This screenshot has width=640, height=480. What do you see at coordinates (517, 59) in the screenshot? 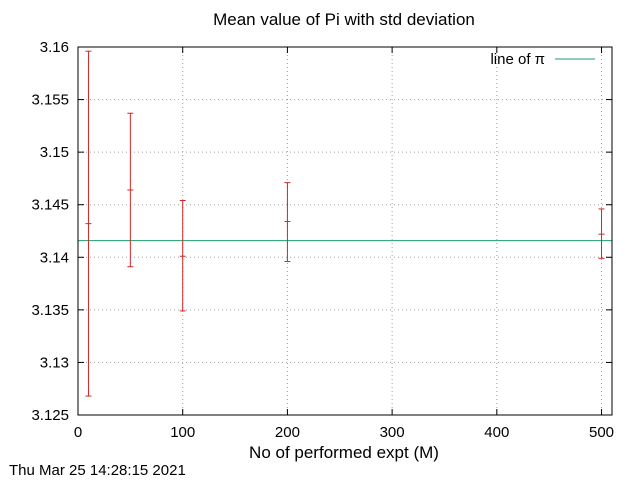
I see `legend-entry-label: line of π` at bounding box center [517, 59].